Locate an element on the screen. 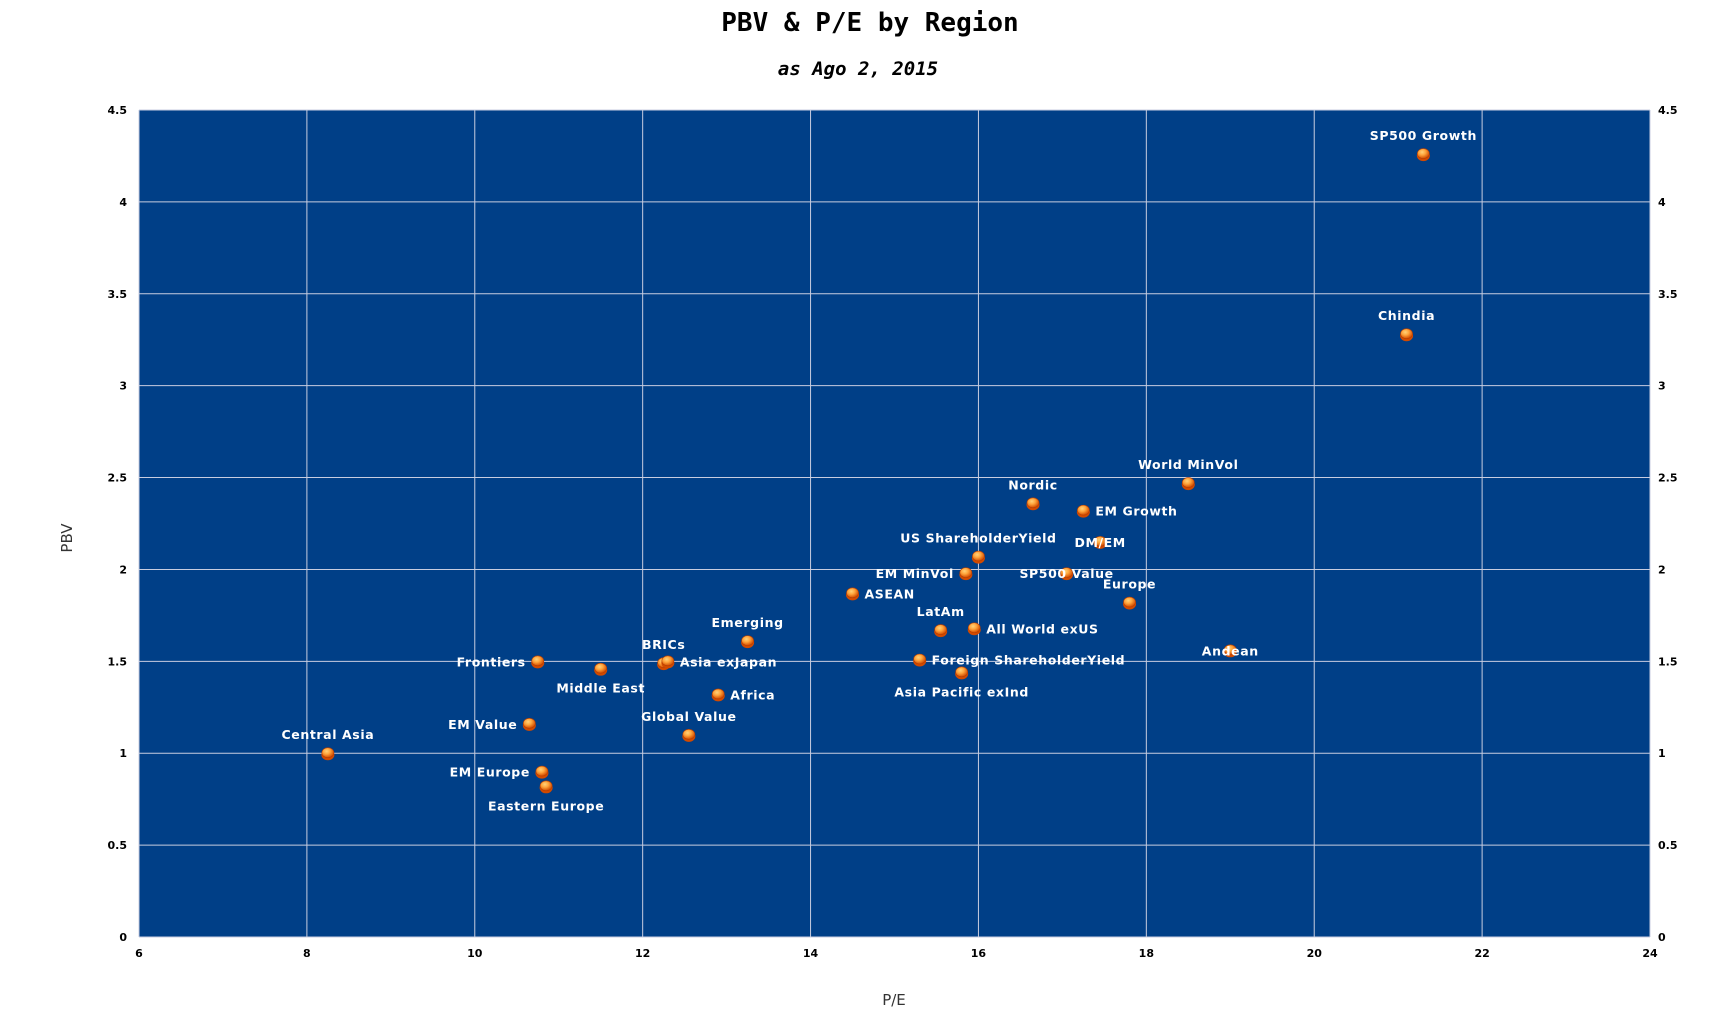  y-tick-label-left: 2.5 is located at coordinates (118, 478).